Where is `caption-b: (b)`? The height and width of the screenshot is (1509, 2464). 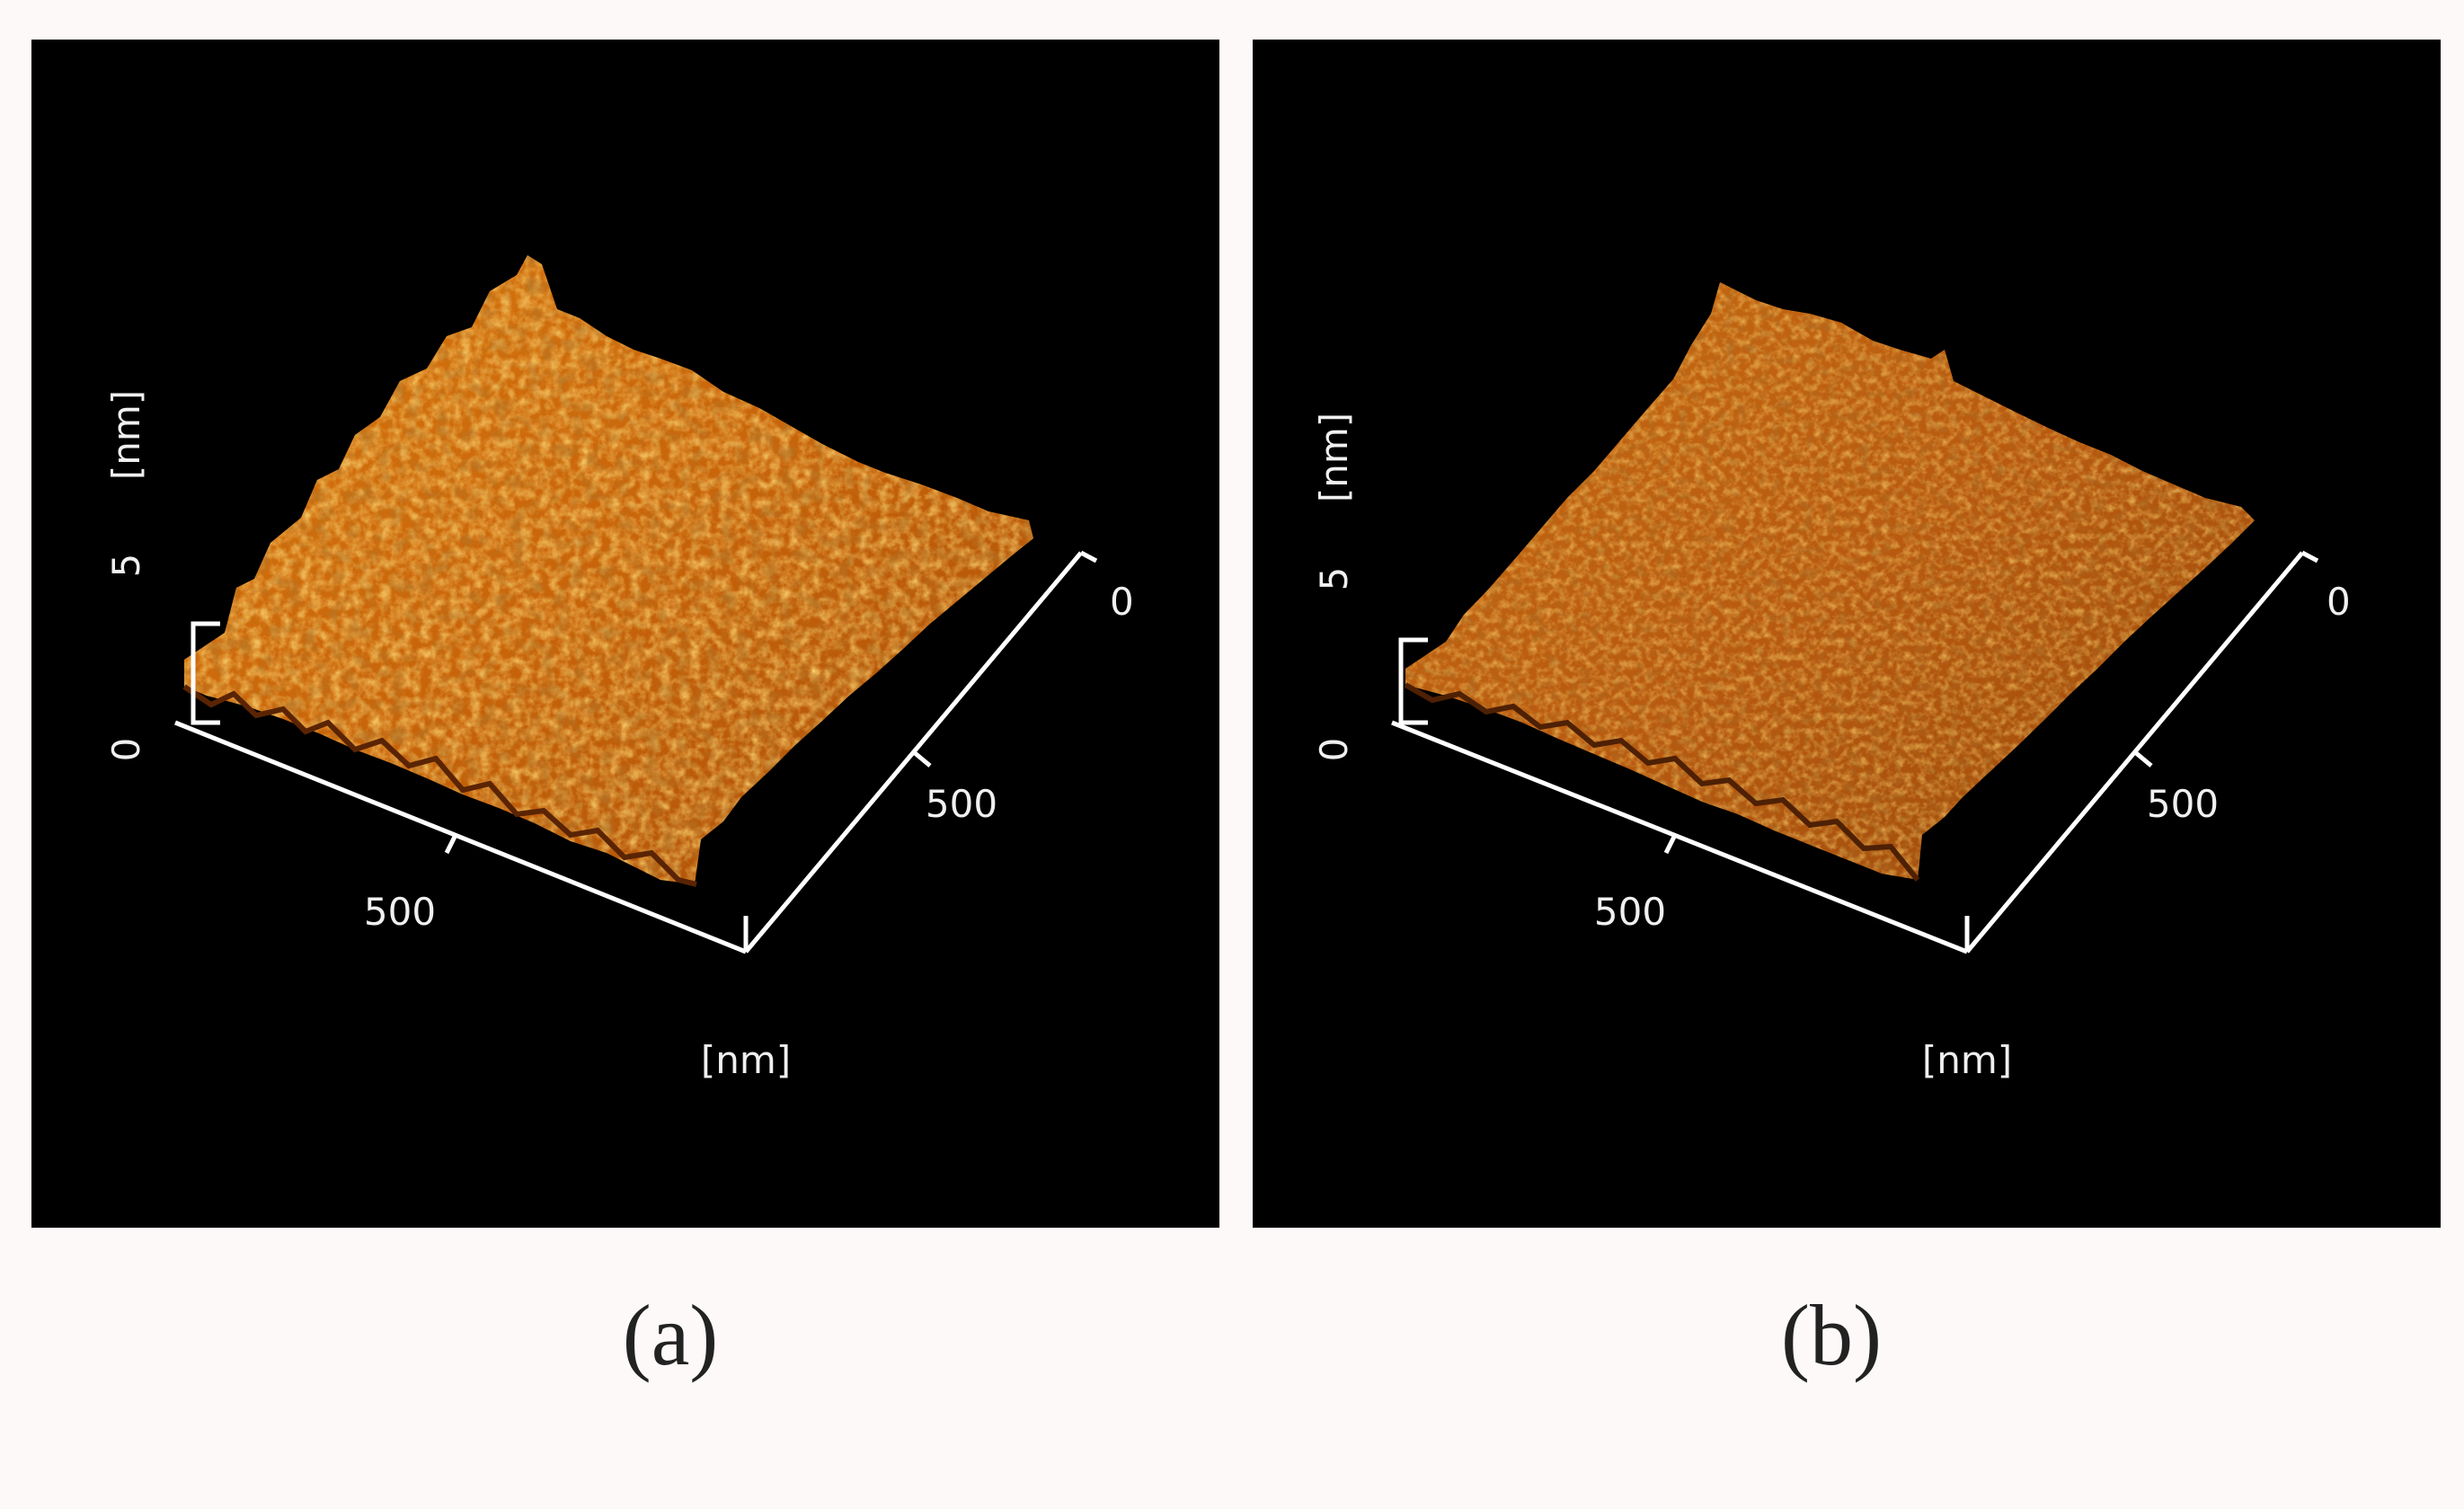
caption-b: (b) is located at coordinates (1831, 1335).